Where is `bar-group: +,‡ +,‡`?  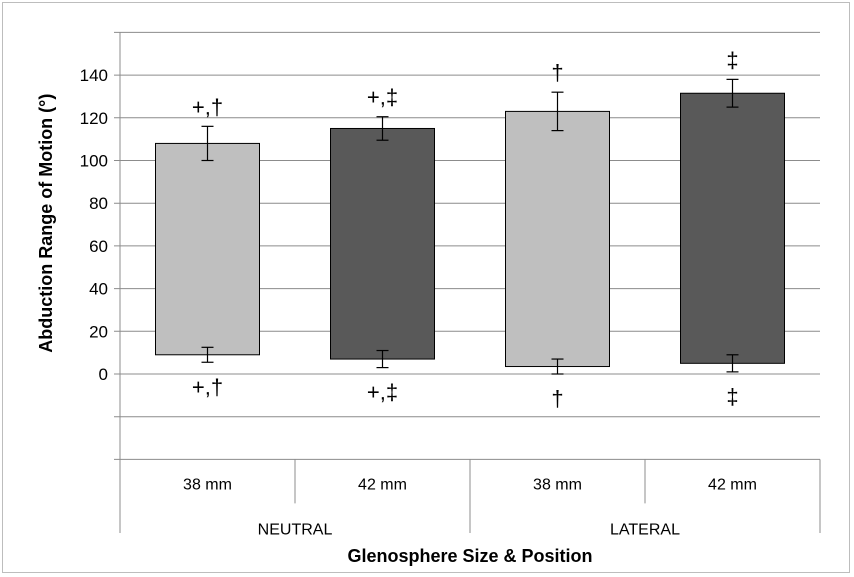 bar-group: +,‡ +,‡ is located at coordinates (382, 245).